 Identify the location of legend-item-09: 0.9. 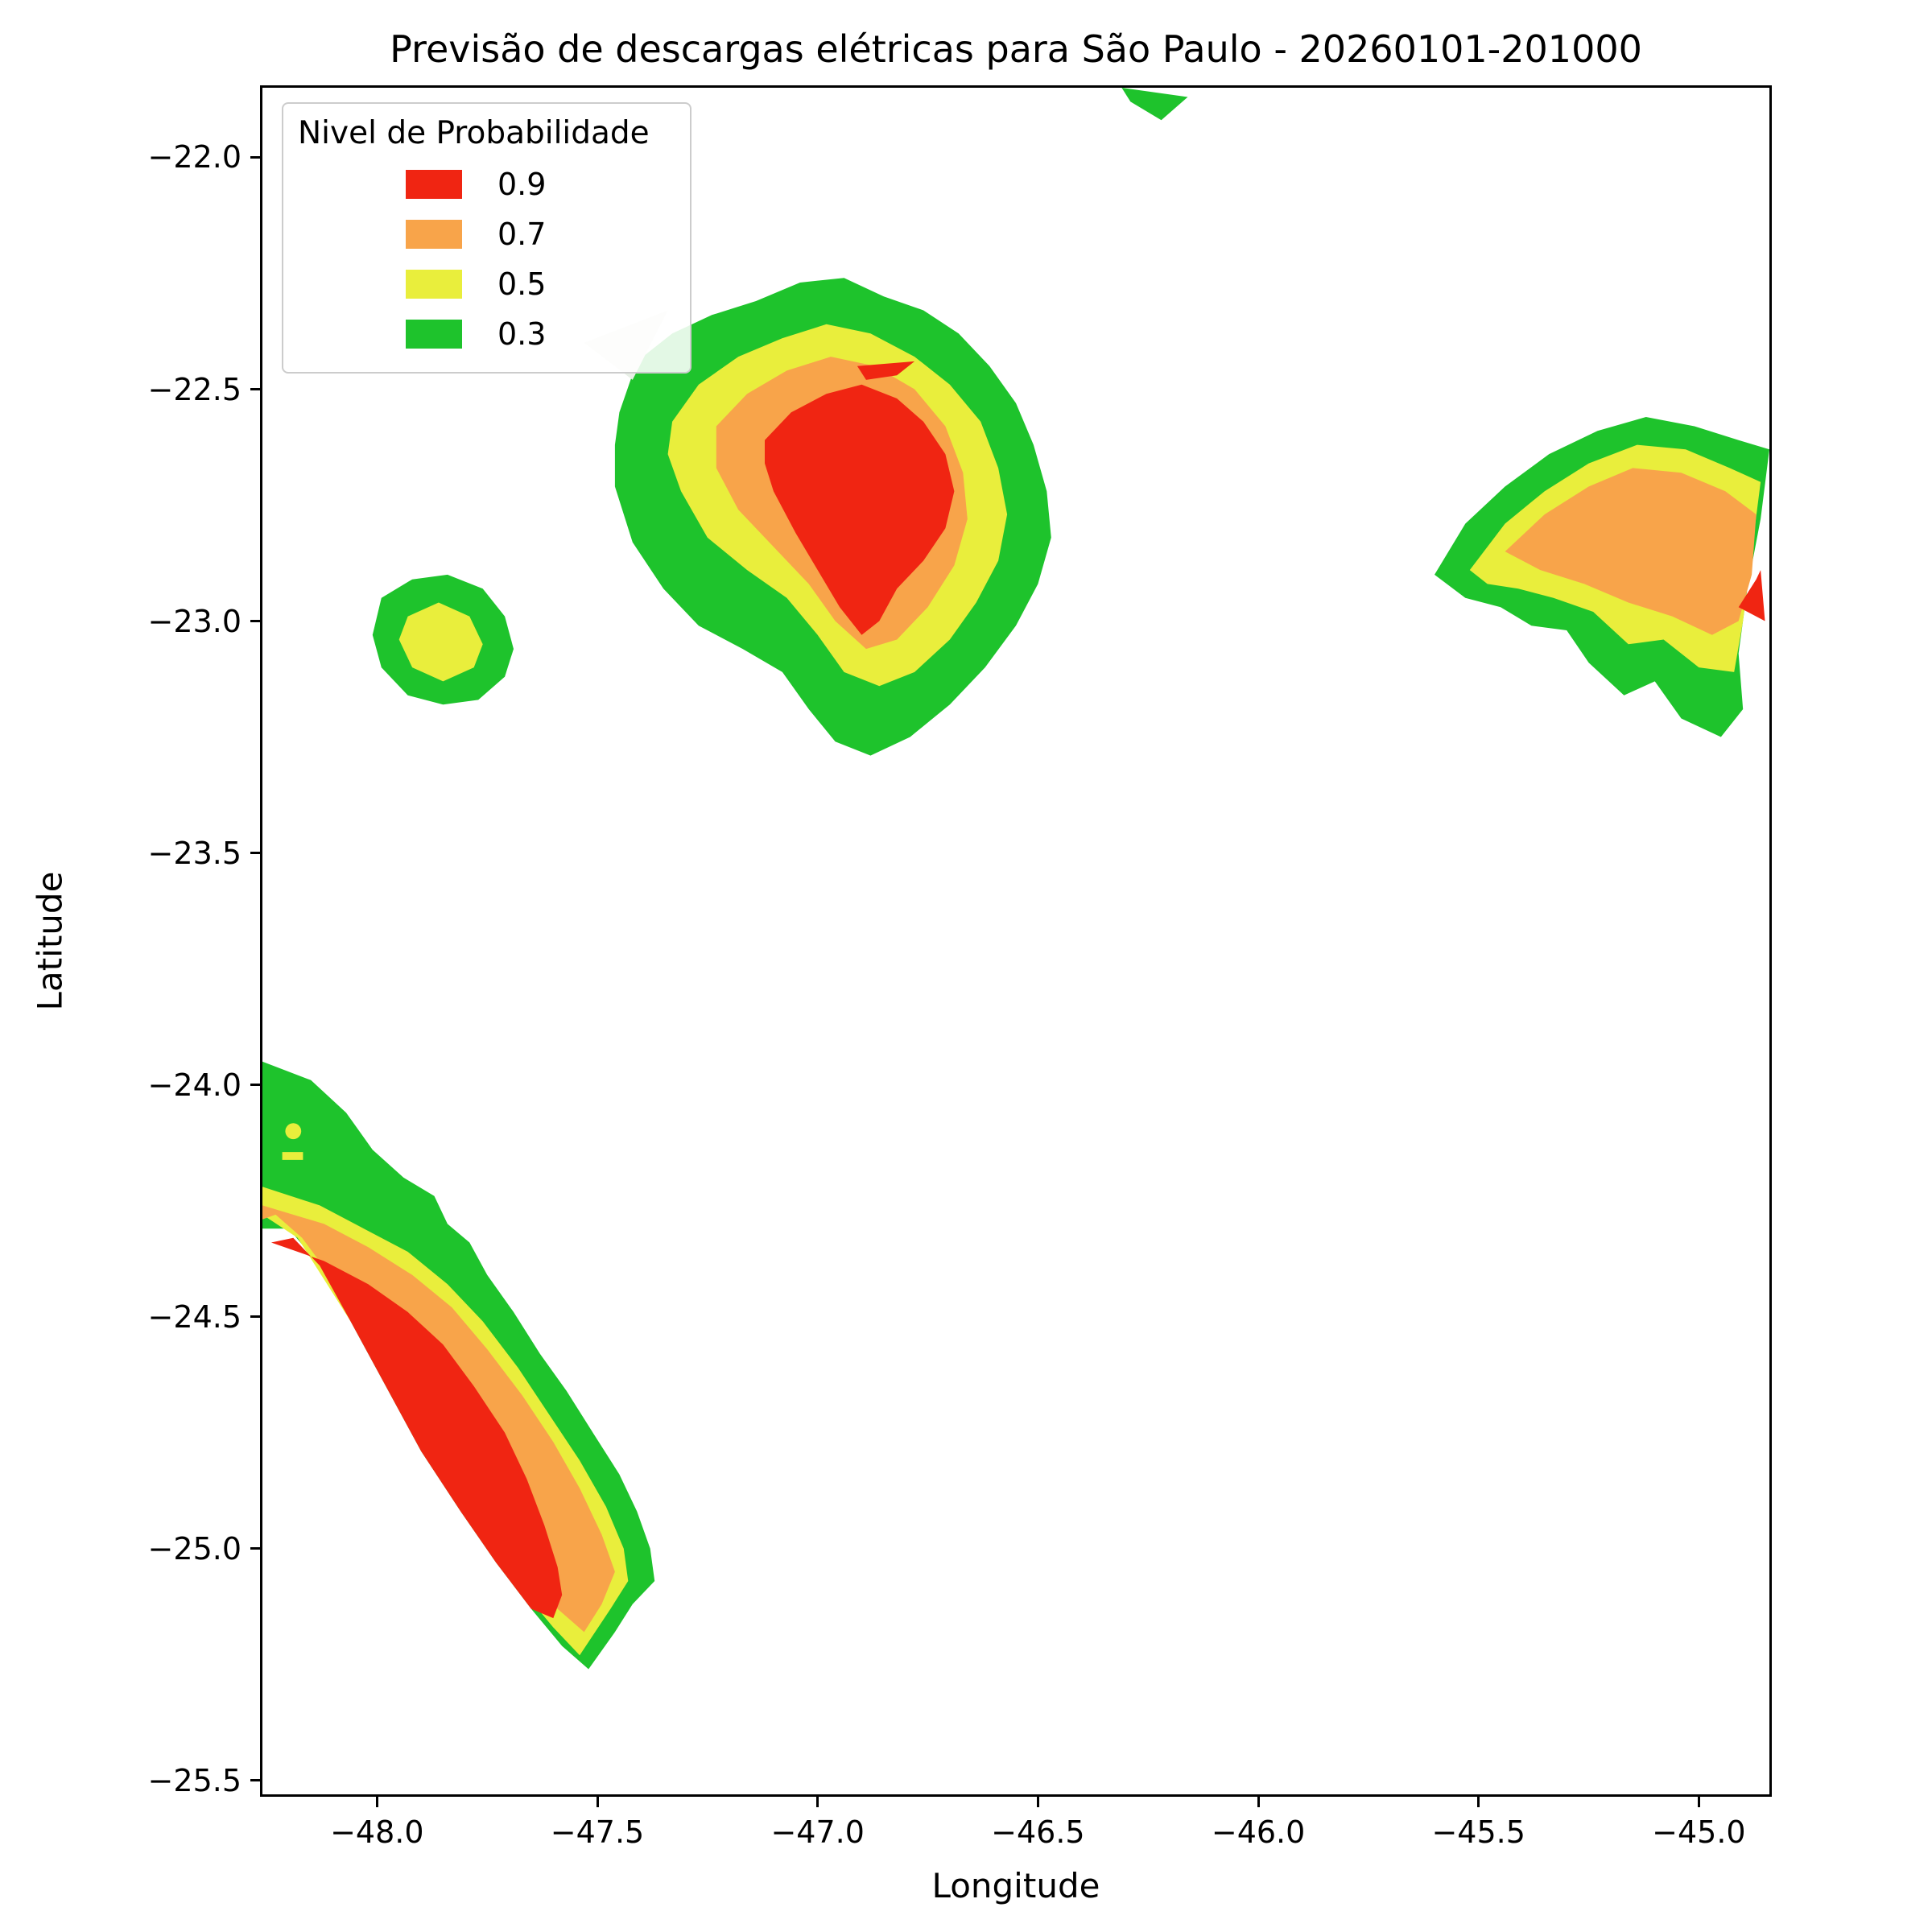
(486, 184).